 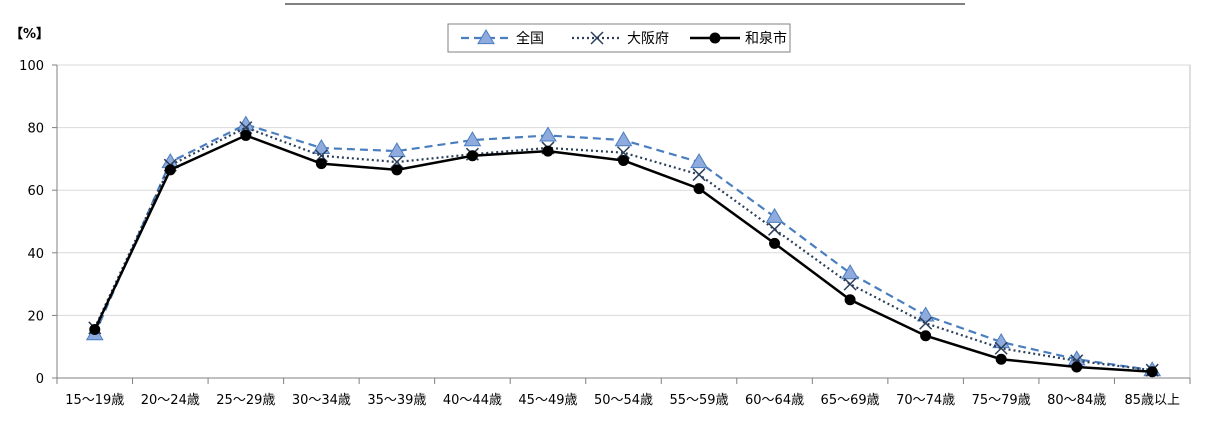 What do you see at coordinates (547, 400) in the screenshot?
I see `x-tick-label: 45～49歳` at bounding box center [547, 400].